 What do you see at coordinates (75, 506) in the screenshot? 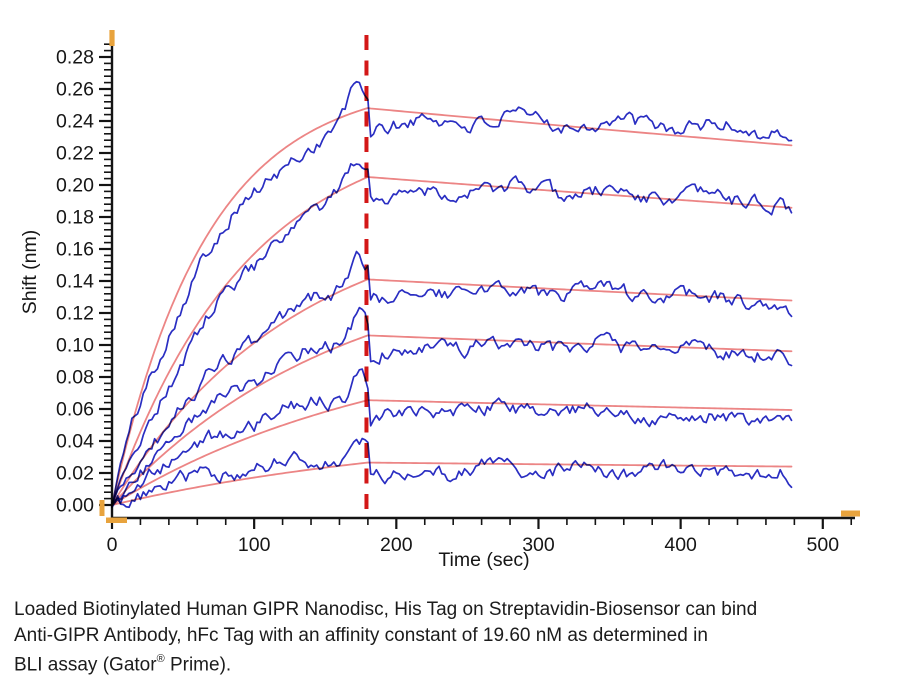
I see `svg-text: 0.00` at bounding box center [75, 506].